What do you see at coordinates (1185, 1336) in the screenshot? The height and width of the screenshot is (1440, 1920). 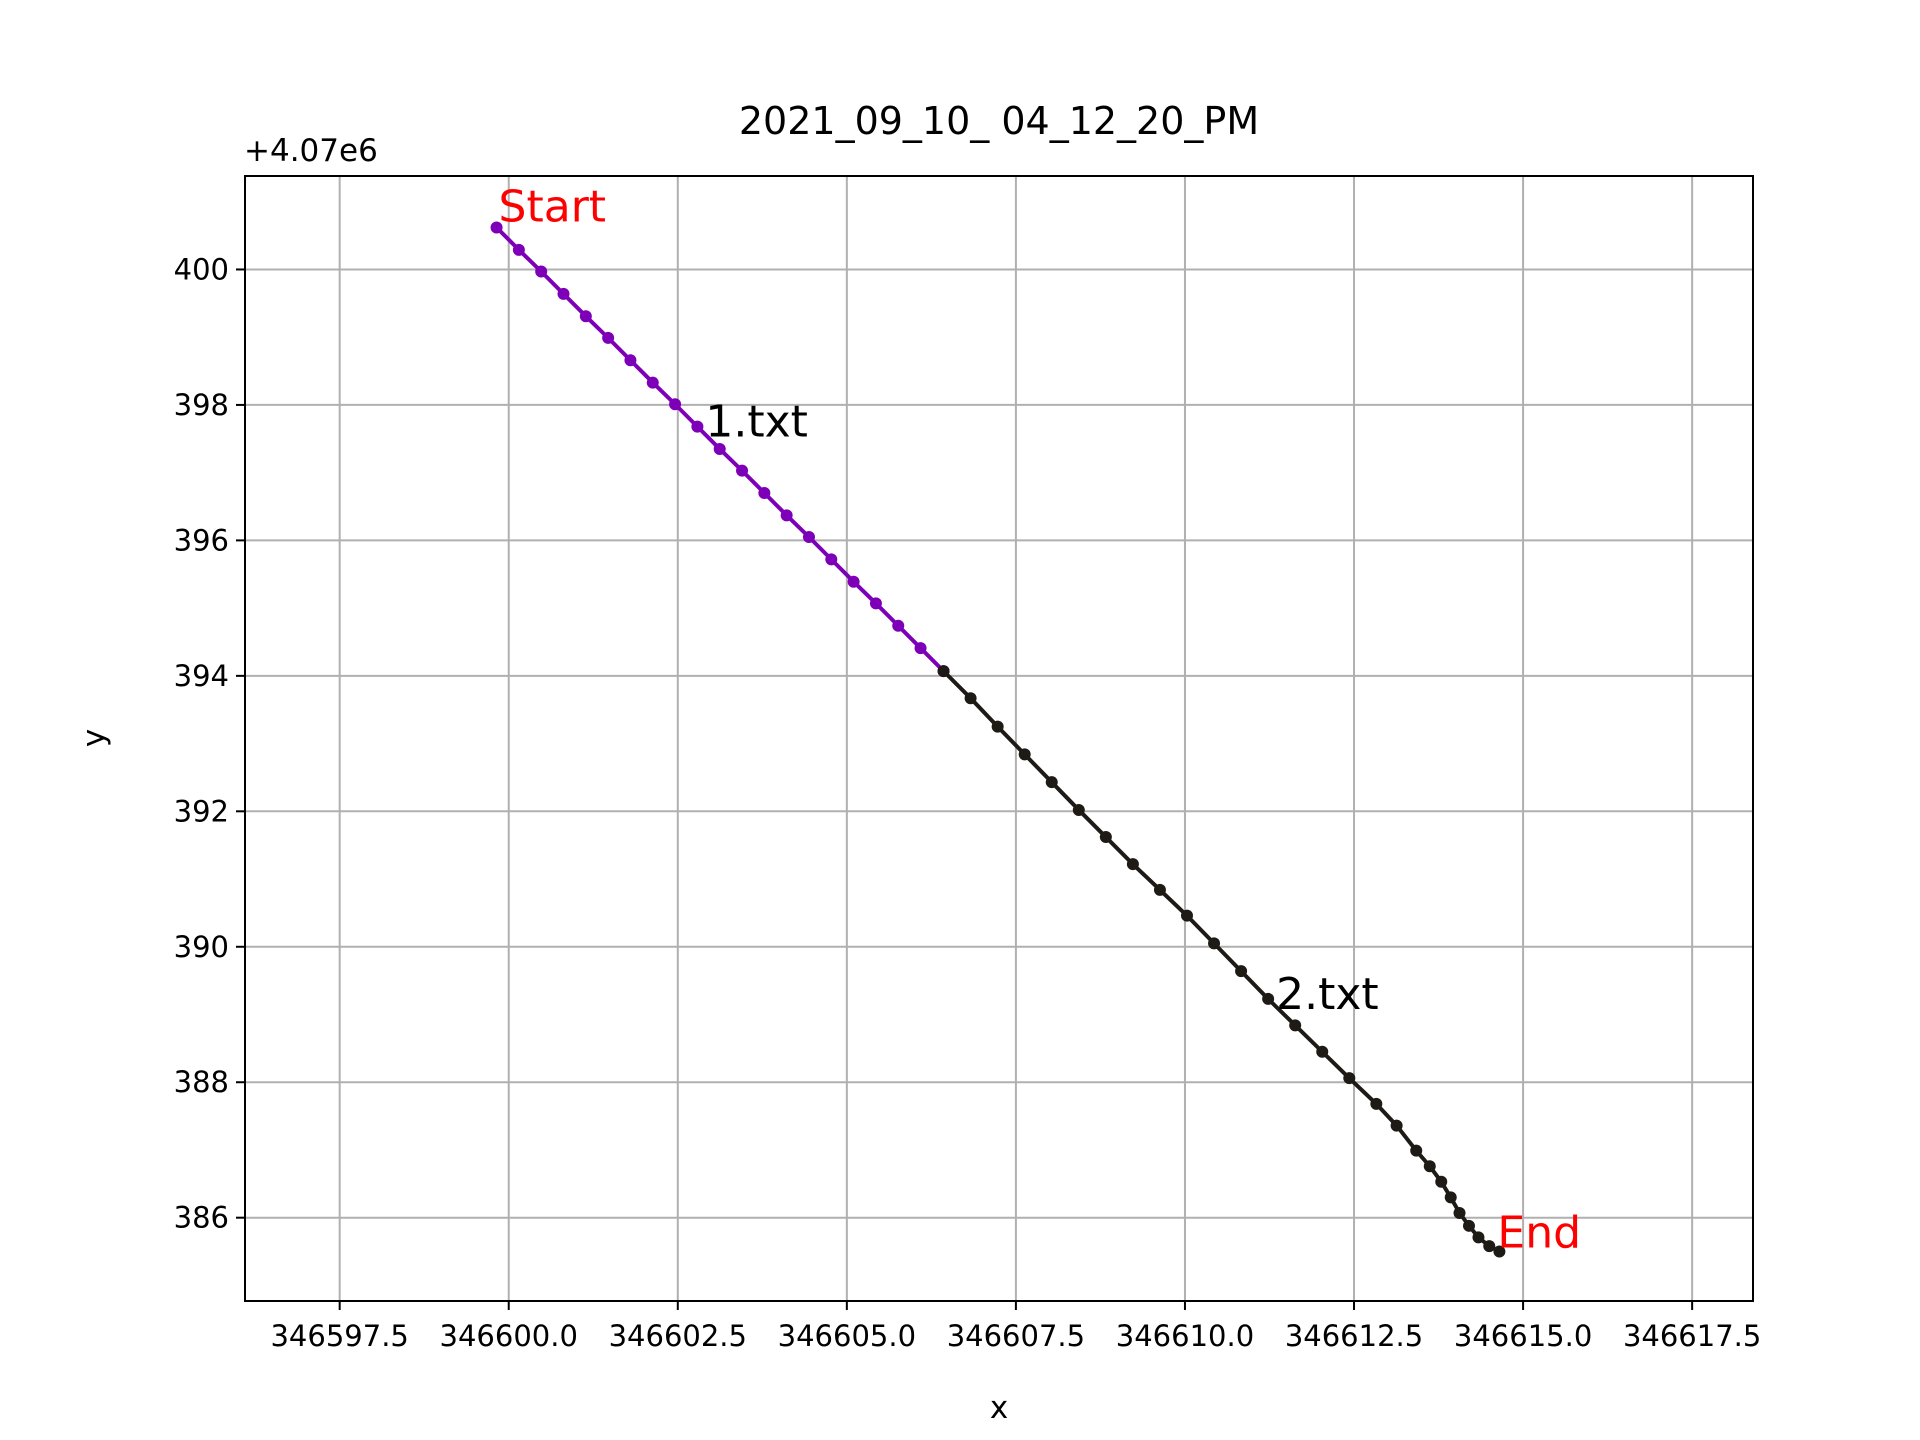 I see `x-tick-label: 346610.0` at bounding box center [1185, 1336].